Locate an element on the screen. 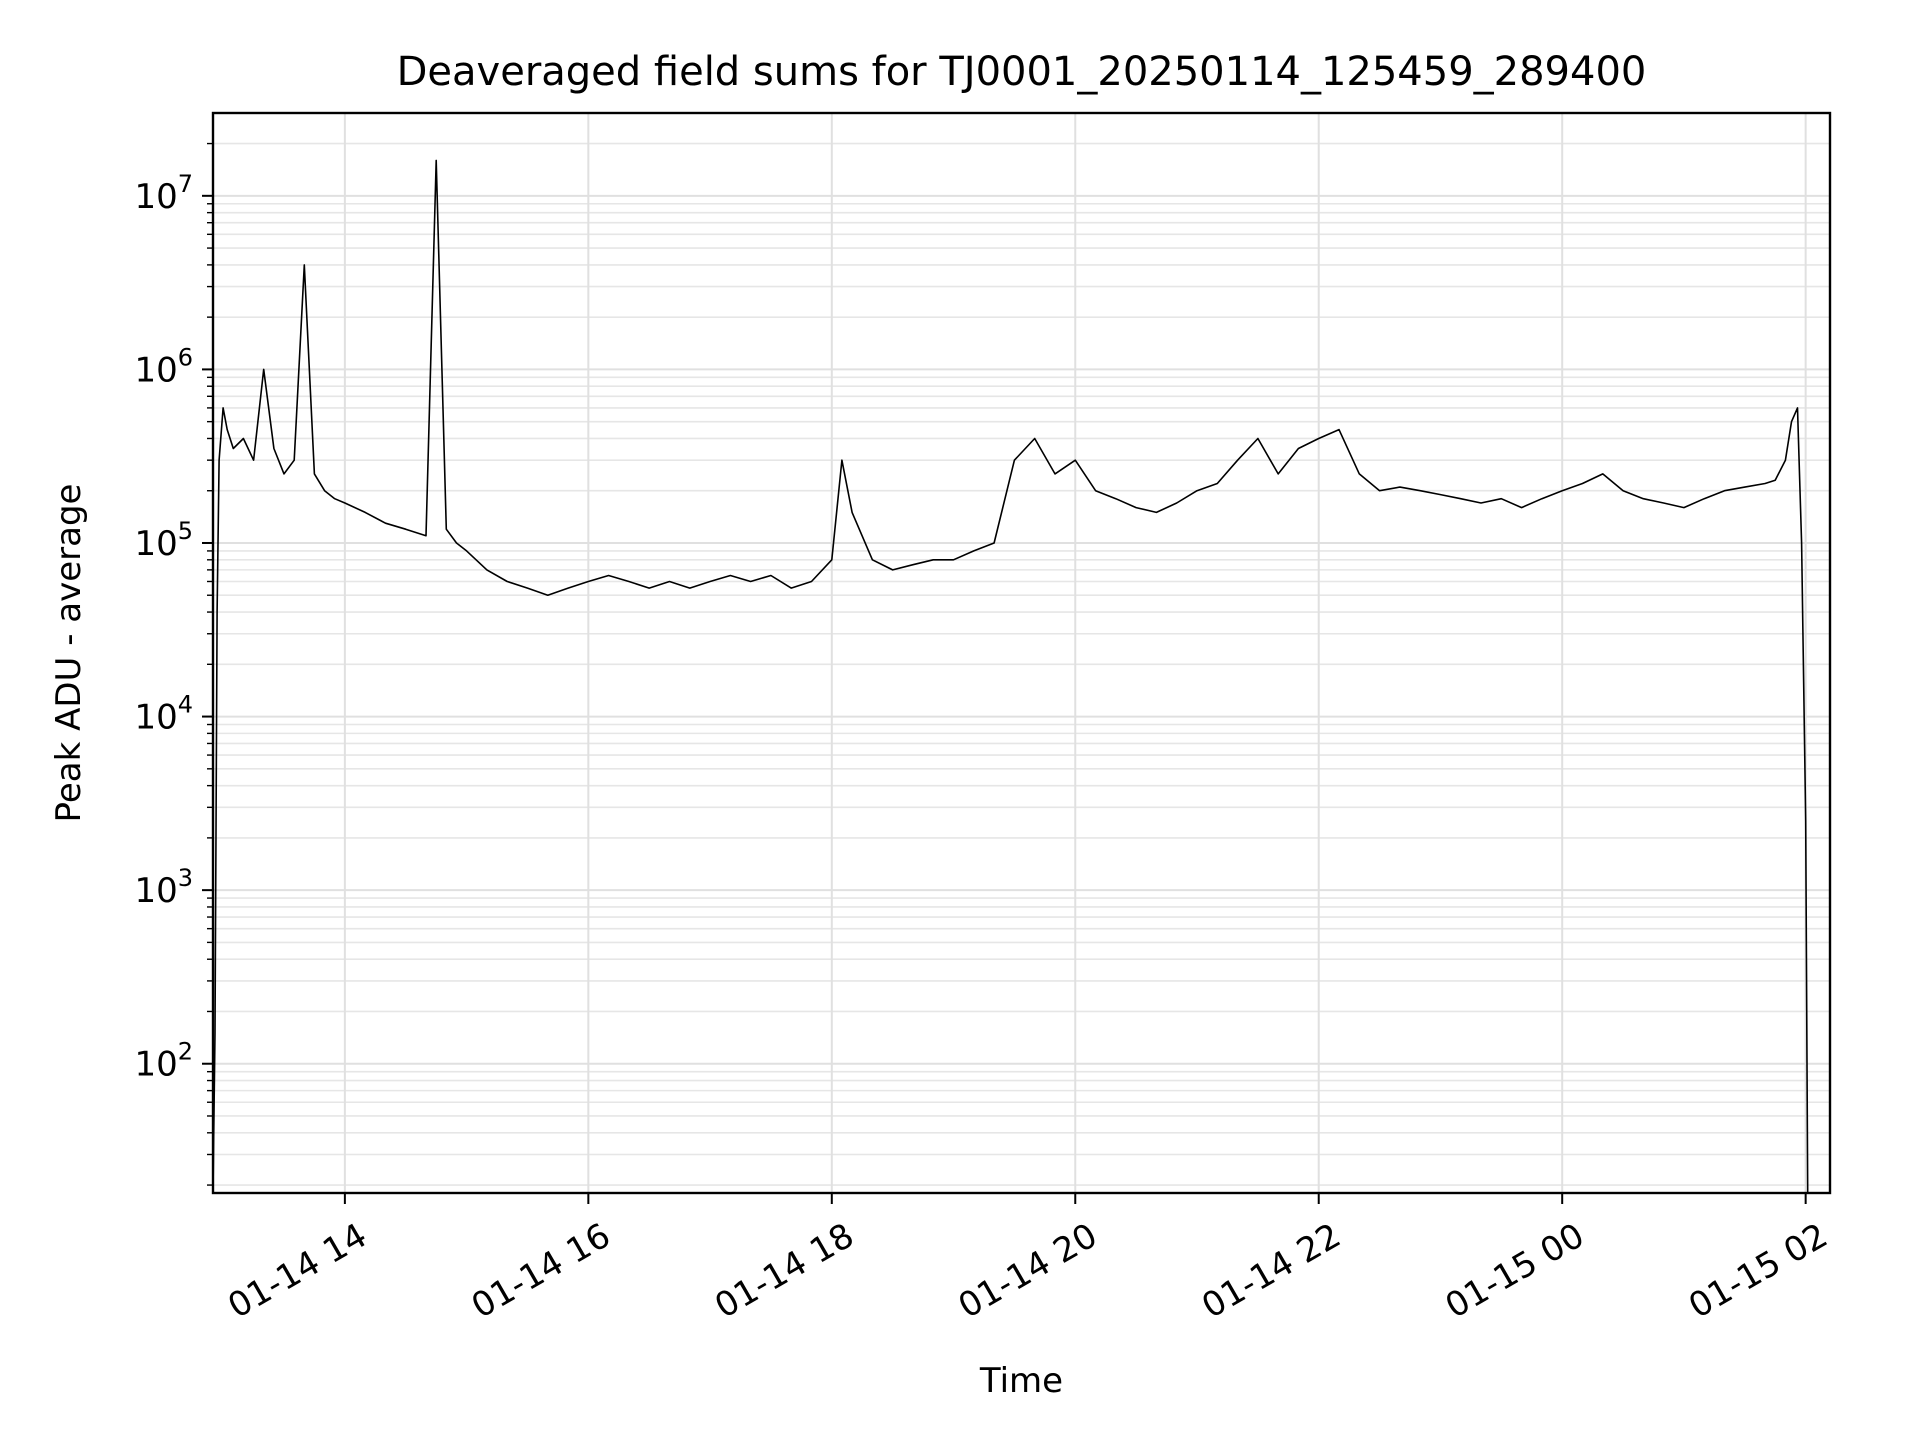  y-tick-label: 10² is located at coordinates (163, 1061).